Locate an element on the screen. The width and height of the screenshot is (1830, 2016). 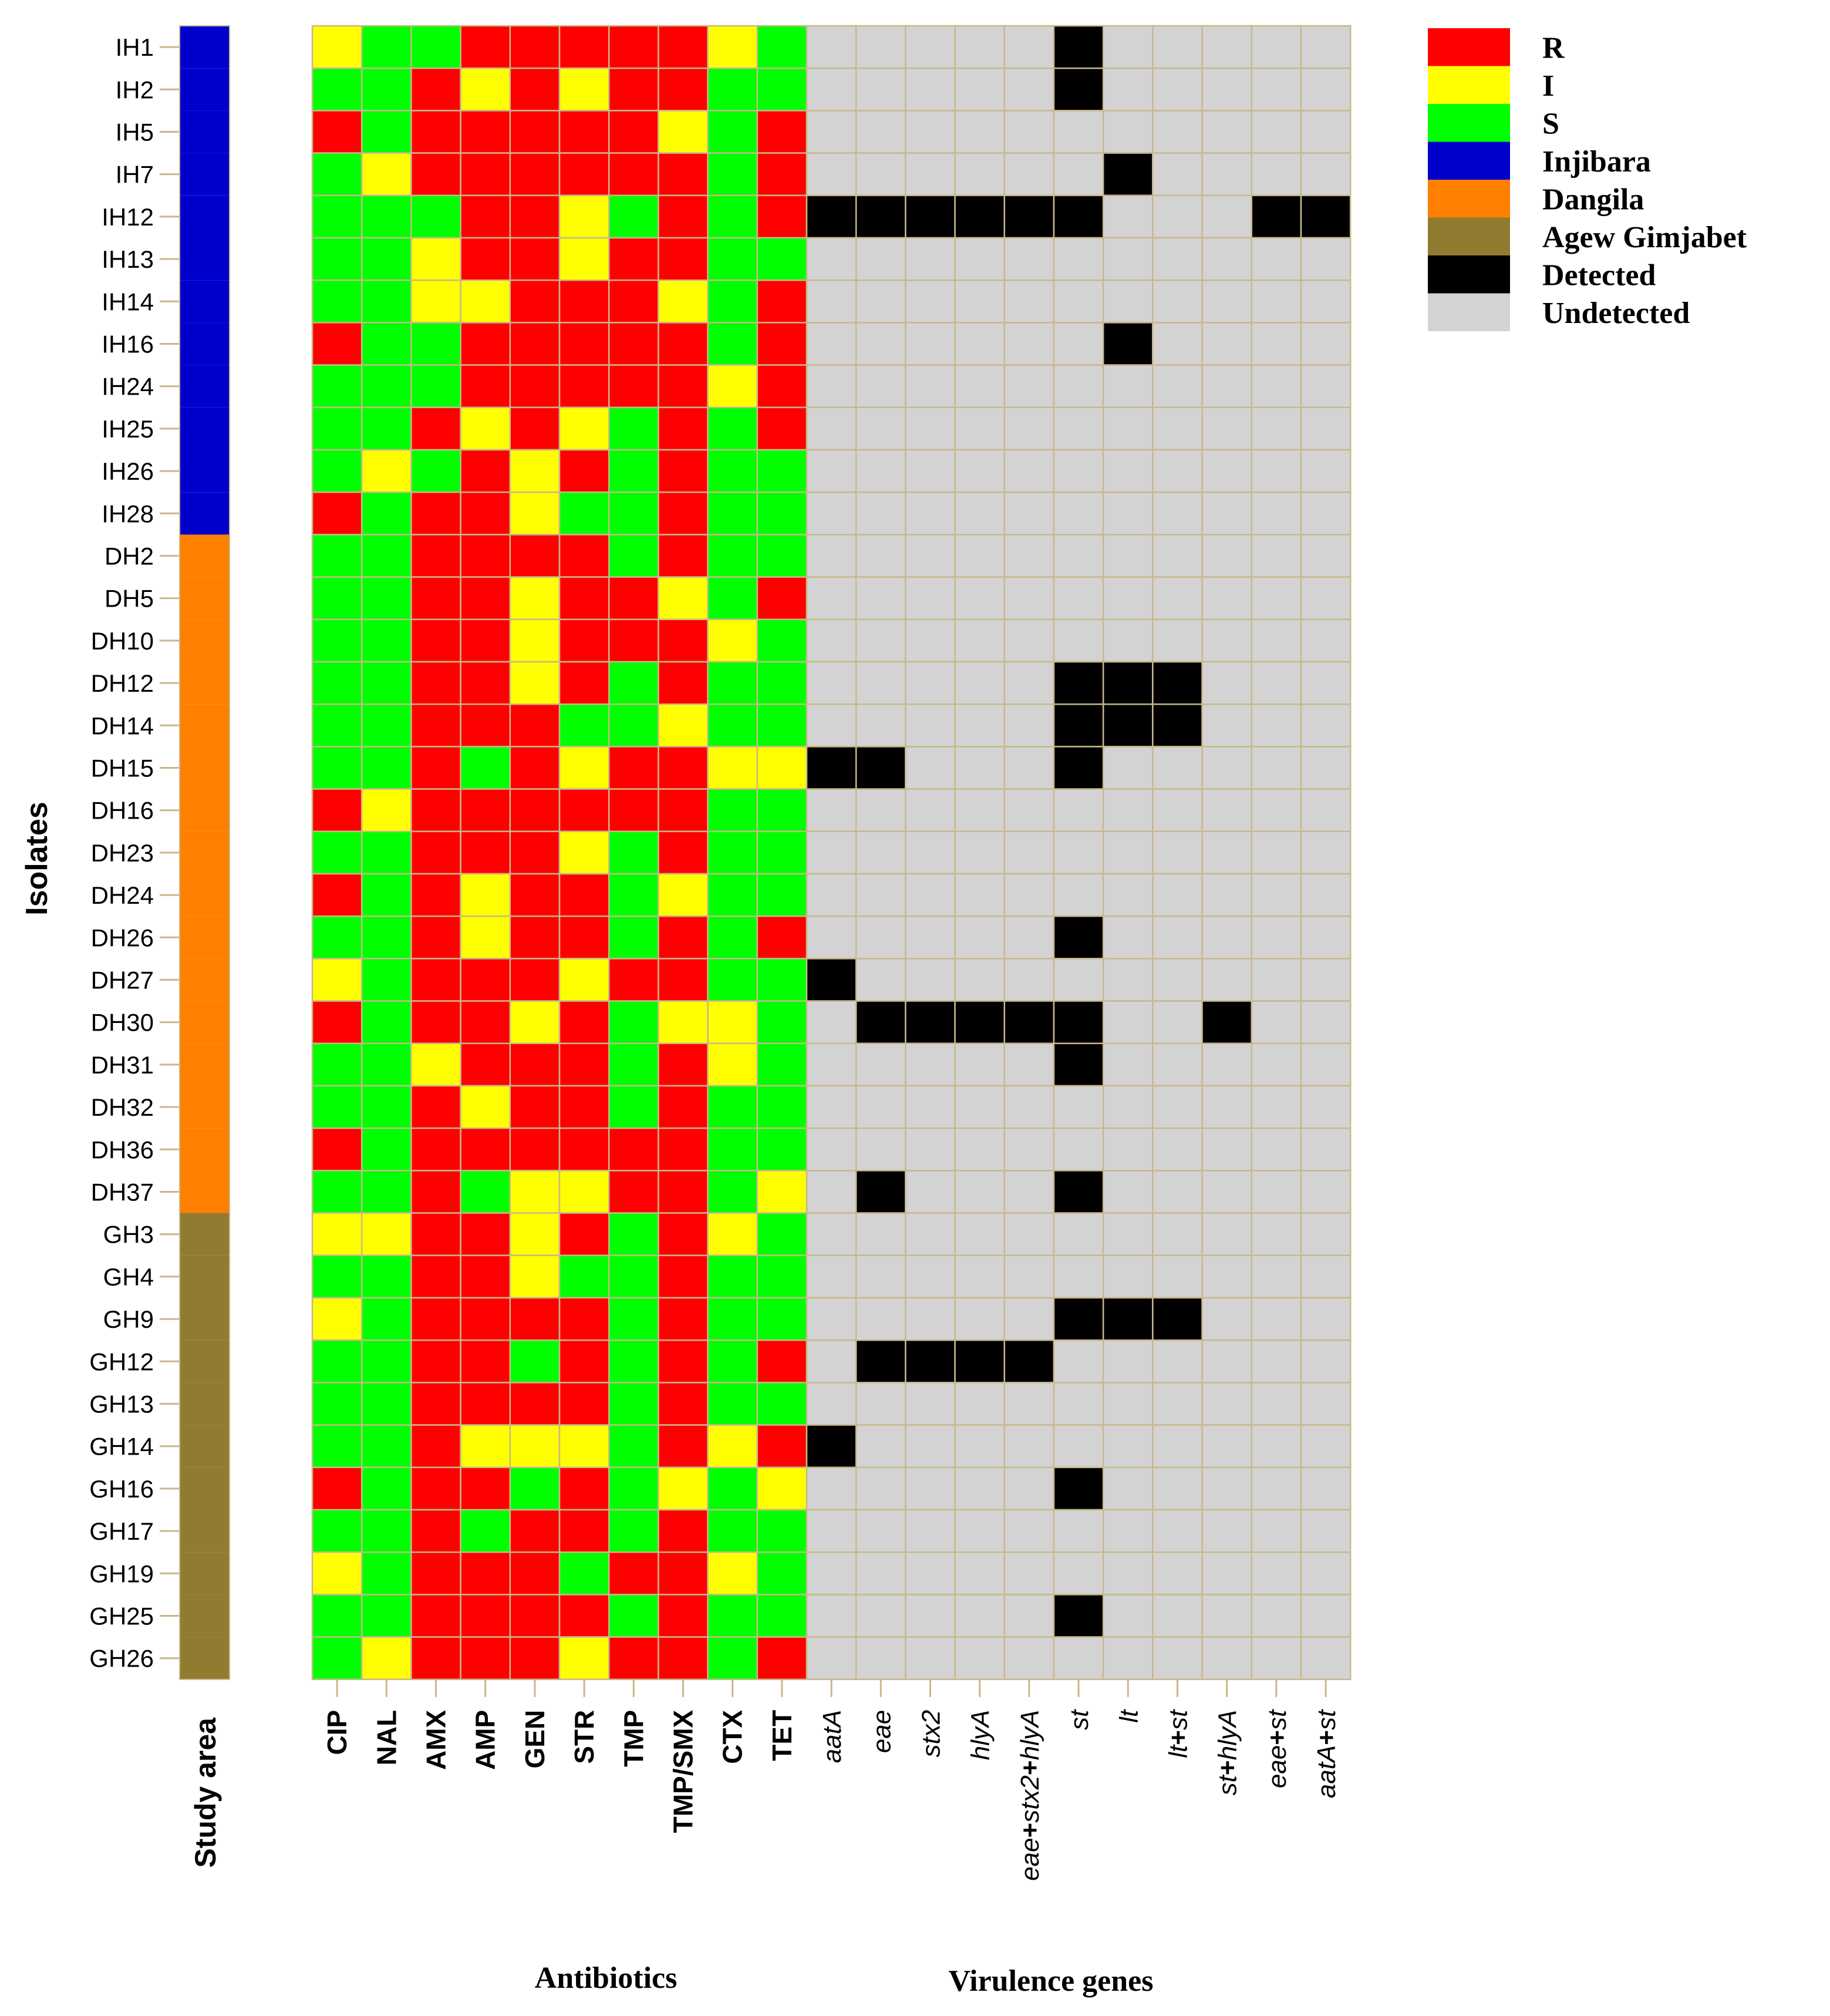
row-label: GH19 is located at coordinates (121, 1573).